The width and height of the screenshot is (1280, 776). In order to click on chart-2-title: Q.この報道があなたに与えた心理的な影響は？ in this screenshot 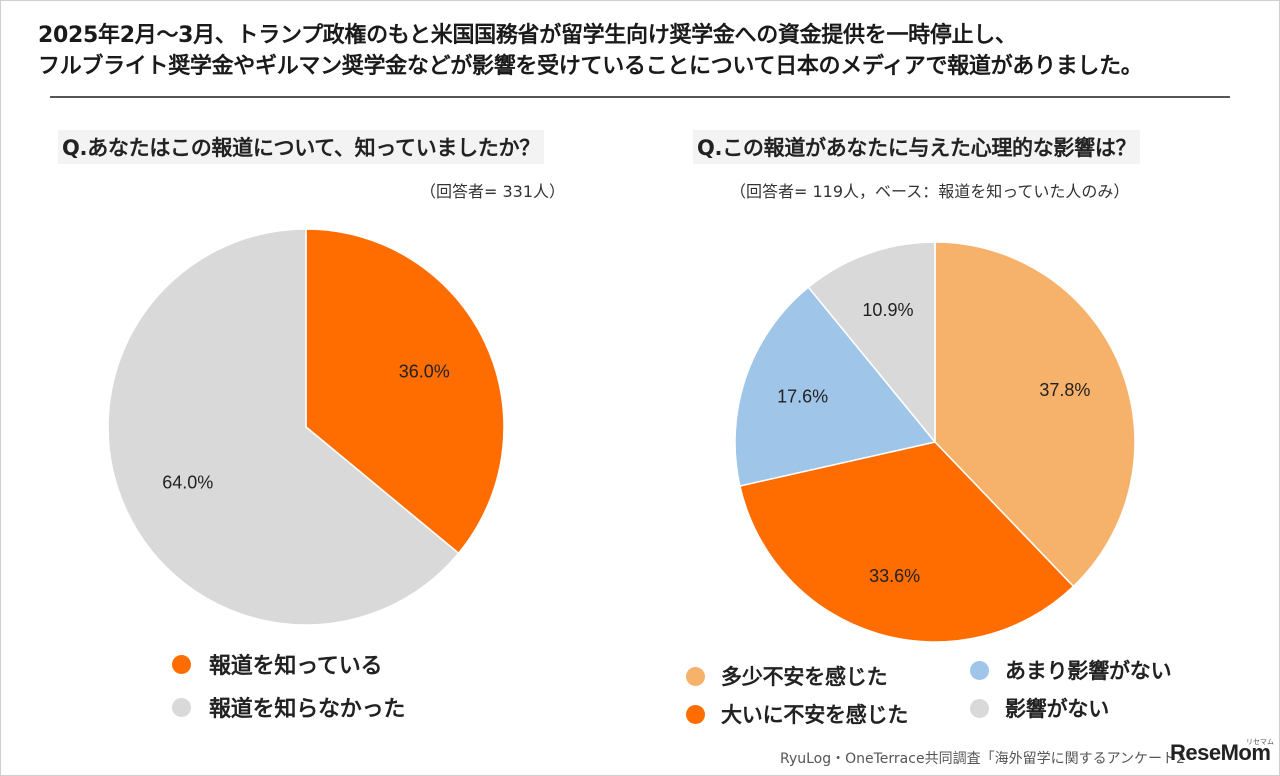, I will do `click(917, 147)`.